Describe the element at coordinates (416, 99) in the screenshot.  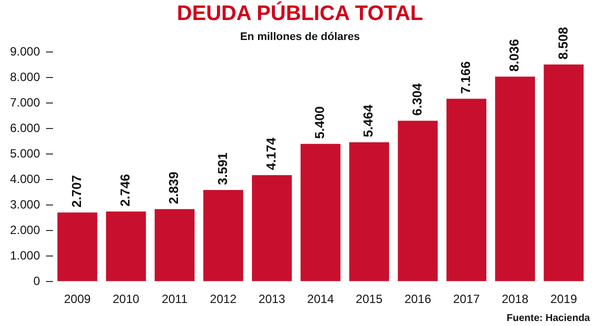
I see `data-label: 6.304` at that location.